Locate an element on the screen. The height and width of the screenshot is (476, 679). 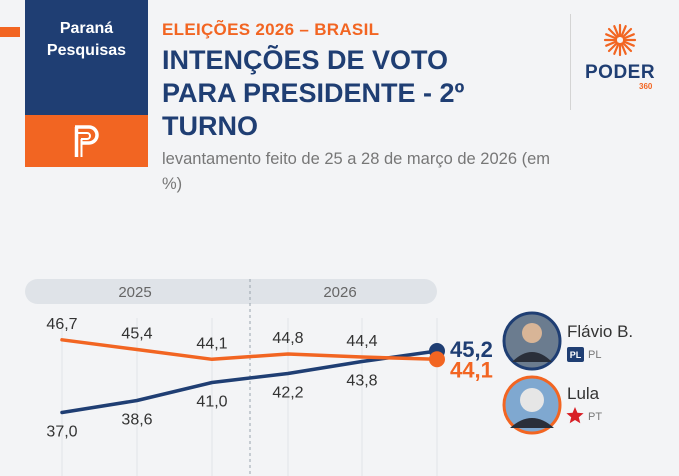
period-label: 2025 is located at coordinates (134, 292).